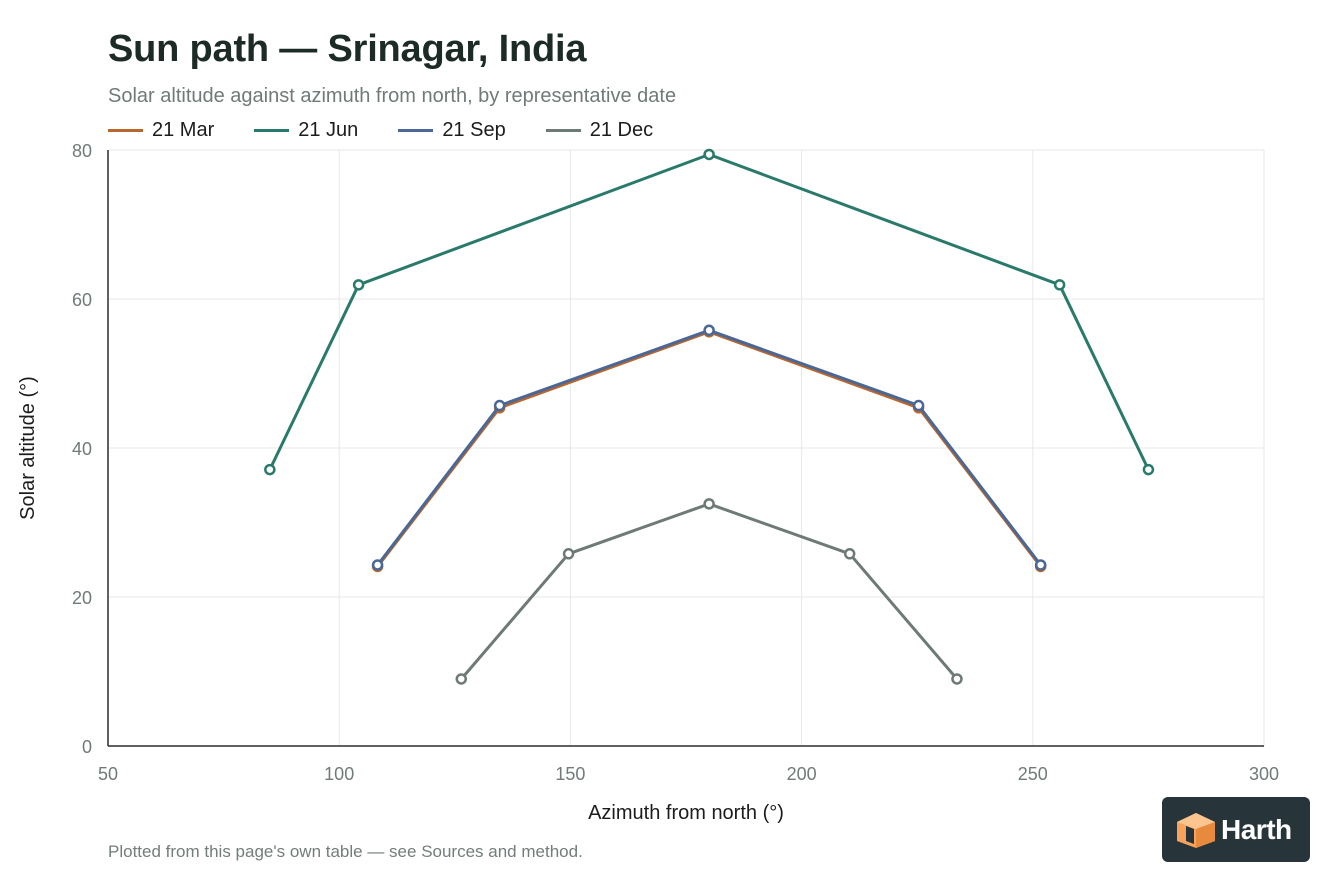  I want to click on chart-title: Sun path — Srinagar, India, so click(347, 49).